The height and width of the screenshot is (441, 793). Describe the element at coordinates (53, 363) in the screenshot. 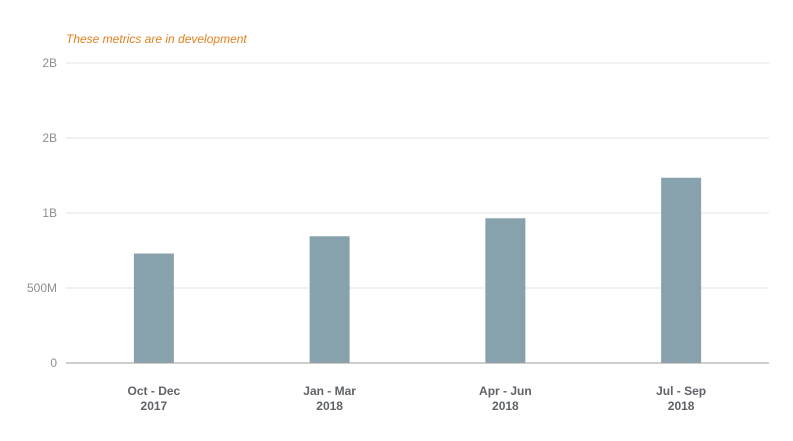

I see `y-tick-label: 0` at that location.